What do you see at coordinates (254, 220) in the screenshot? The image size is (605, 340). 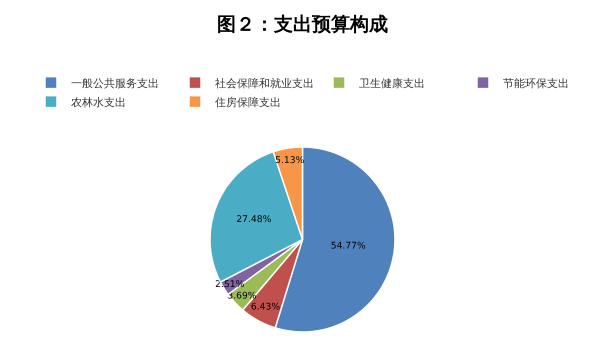 I see `data-label: 27.48%` at bounding box center [254, 220].